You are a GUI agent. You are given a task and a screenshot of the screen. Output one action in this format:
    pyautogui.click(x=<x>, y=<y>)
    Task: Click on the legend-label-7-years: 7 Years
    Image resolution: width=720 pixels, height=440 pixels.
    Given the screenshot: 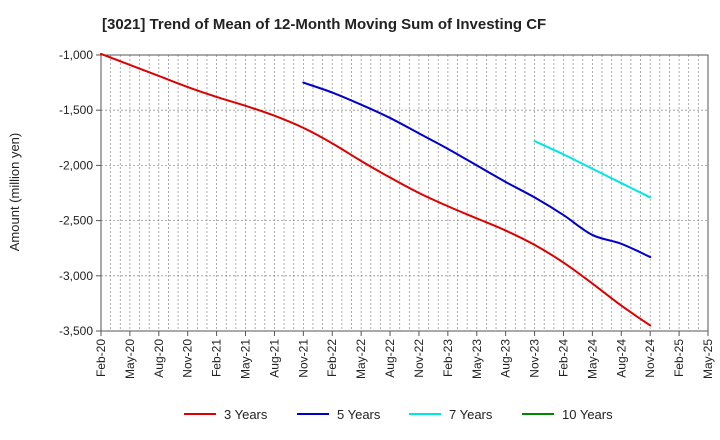 What is the action you would take?
    pyautogui.click(x=471, y=414)
    